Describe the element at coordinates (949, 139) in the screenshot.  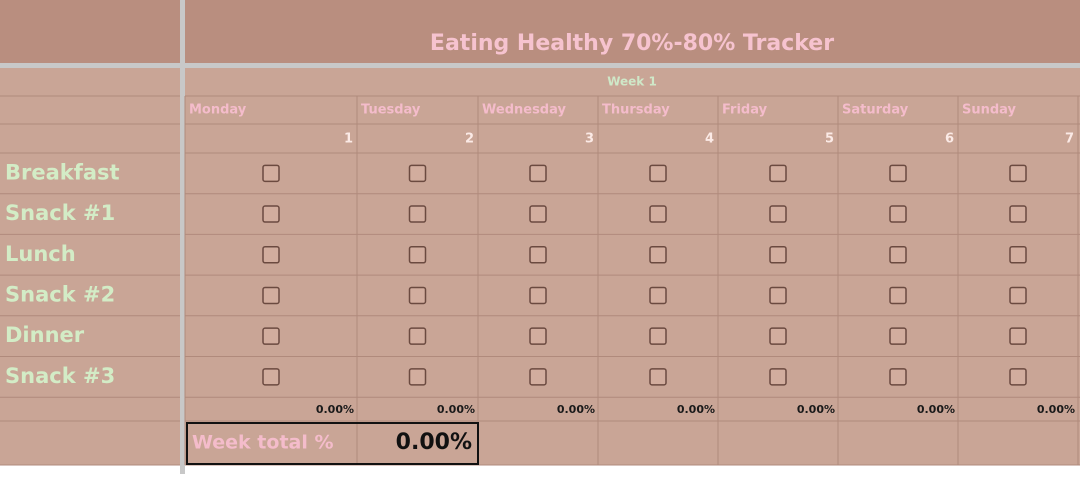
I see `day-number: 6` at that location.